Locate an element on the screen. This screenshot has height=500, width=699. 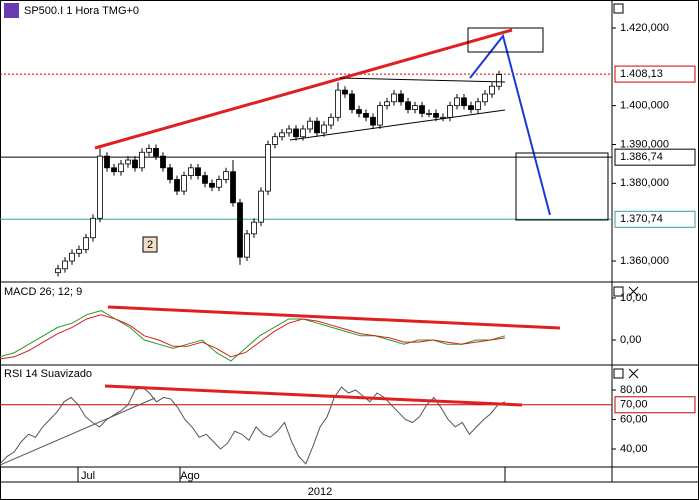
chart-title: SP500.I 1 Hora TMG+0 is located at coordinates (81, 11).